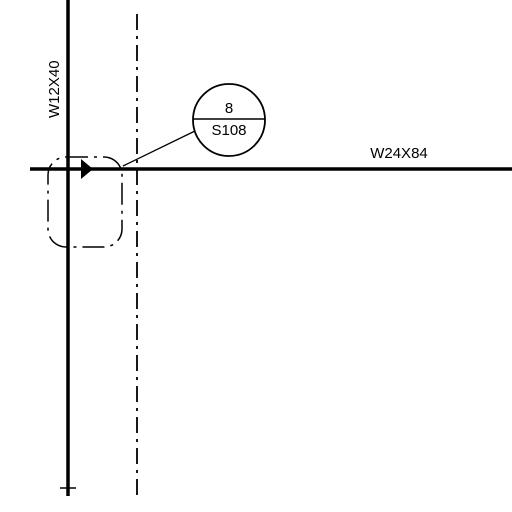 The image size is (512, 512). I want to click on sheet-number: S108, so click(228, 130).